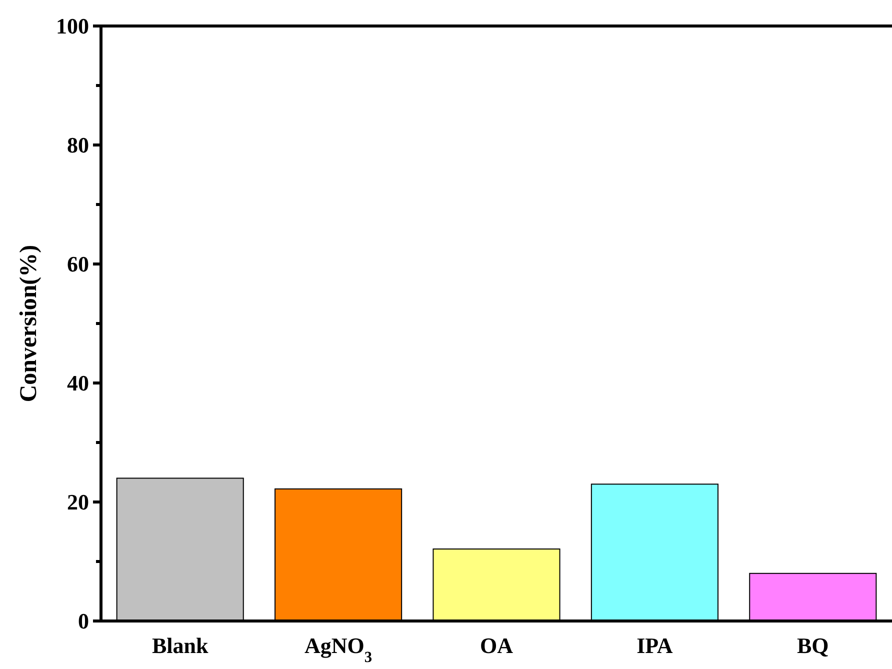 This screenshot has width=892, height=669. What do you see at coordinates (29, 323) in the screenshot?
I see `y-axis-title: Conversion(%)` at bounding box center [29, 323].